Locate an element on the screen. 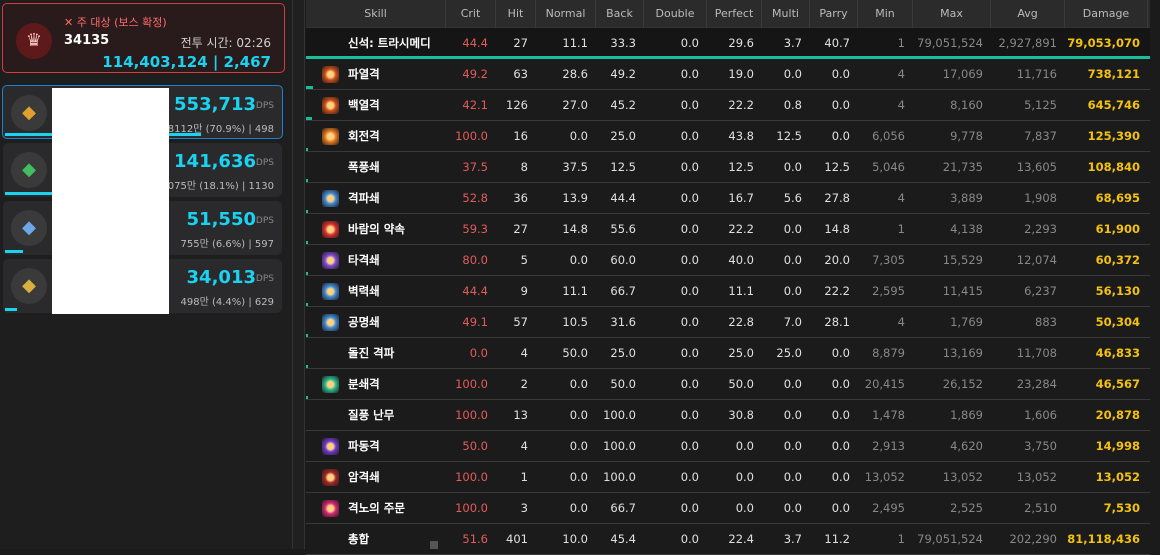 The image size is (1160, 555). cell-hit: 5 is located at coordinates (524, 260).